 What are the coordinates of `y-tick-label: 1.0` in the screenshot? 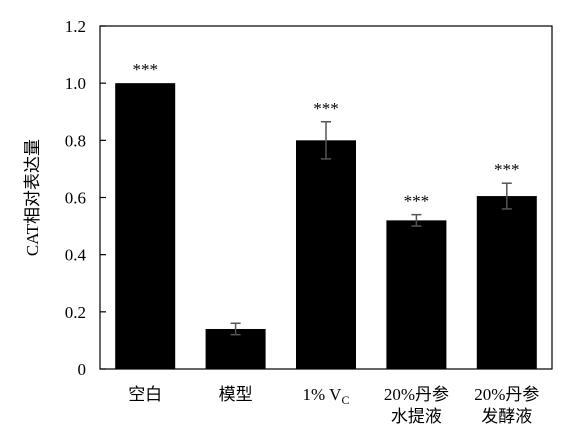 It's located at (75, 83).